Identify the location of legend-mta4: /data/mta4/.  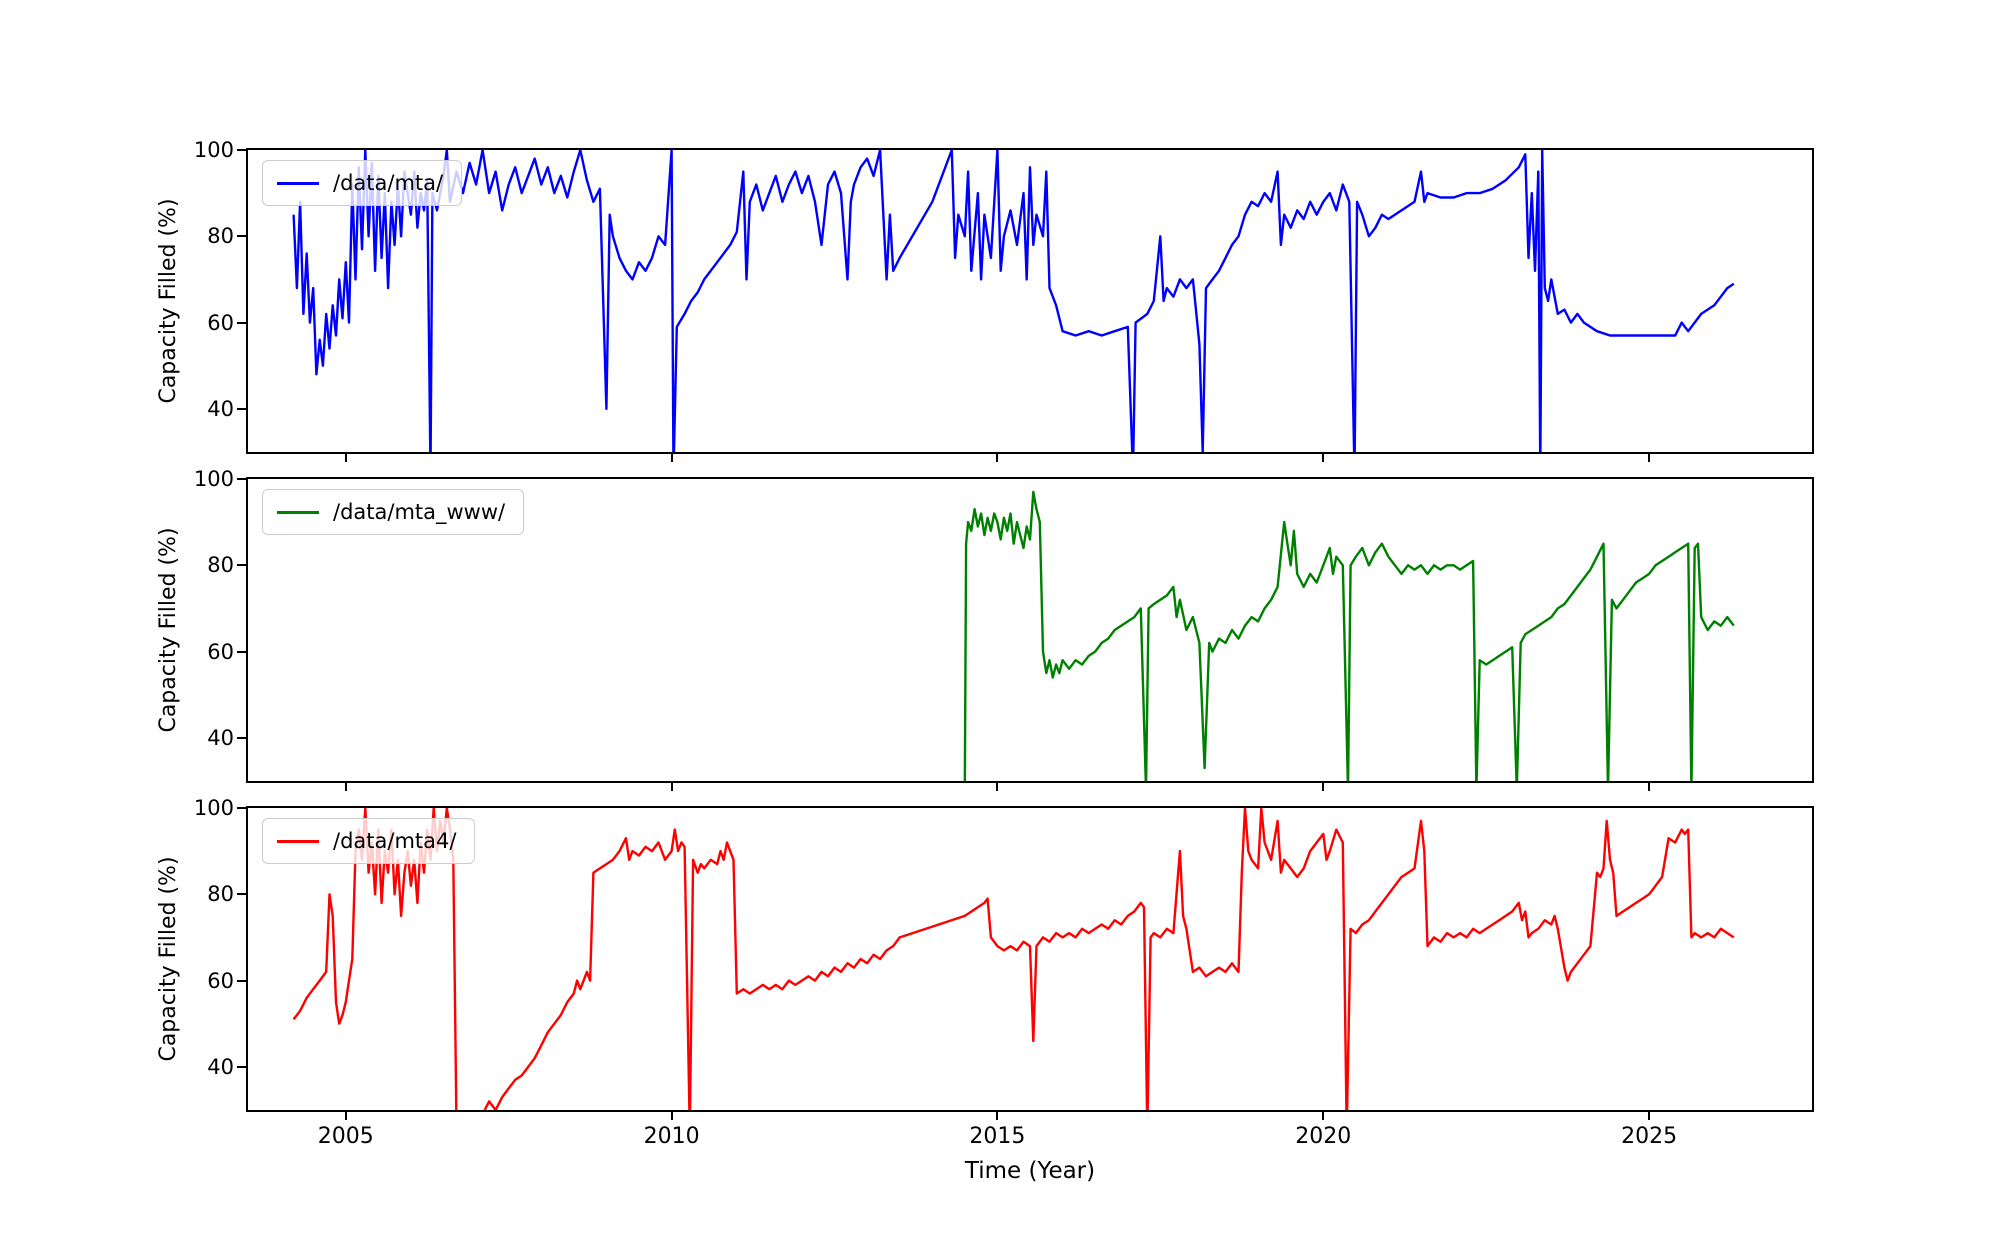
(369, 841).